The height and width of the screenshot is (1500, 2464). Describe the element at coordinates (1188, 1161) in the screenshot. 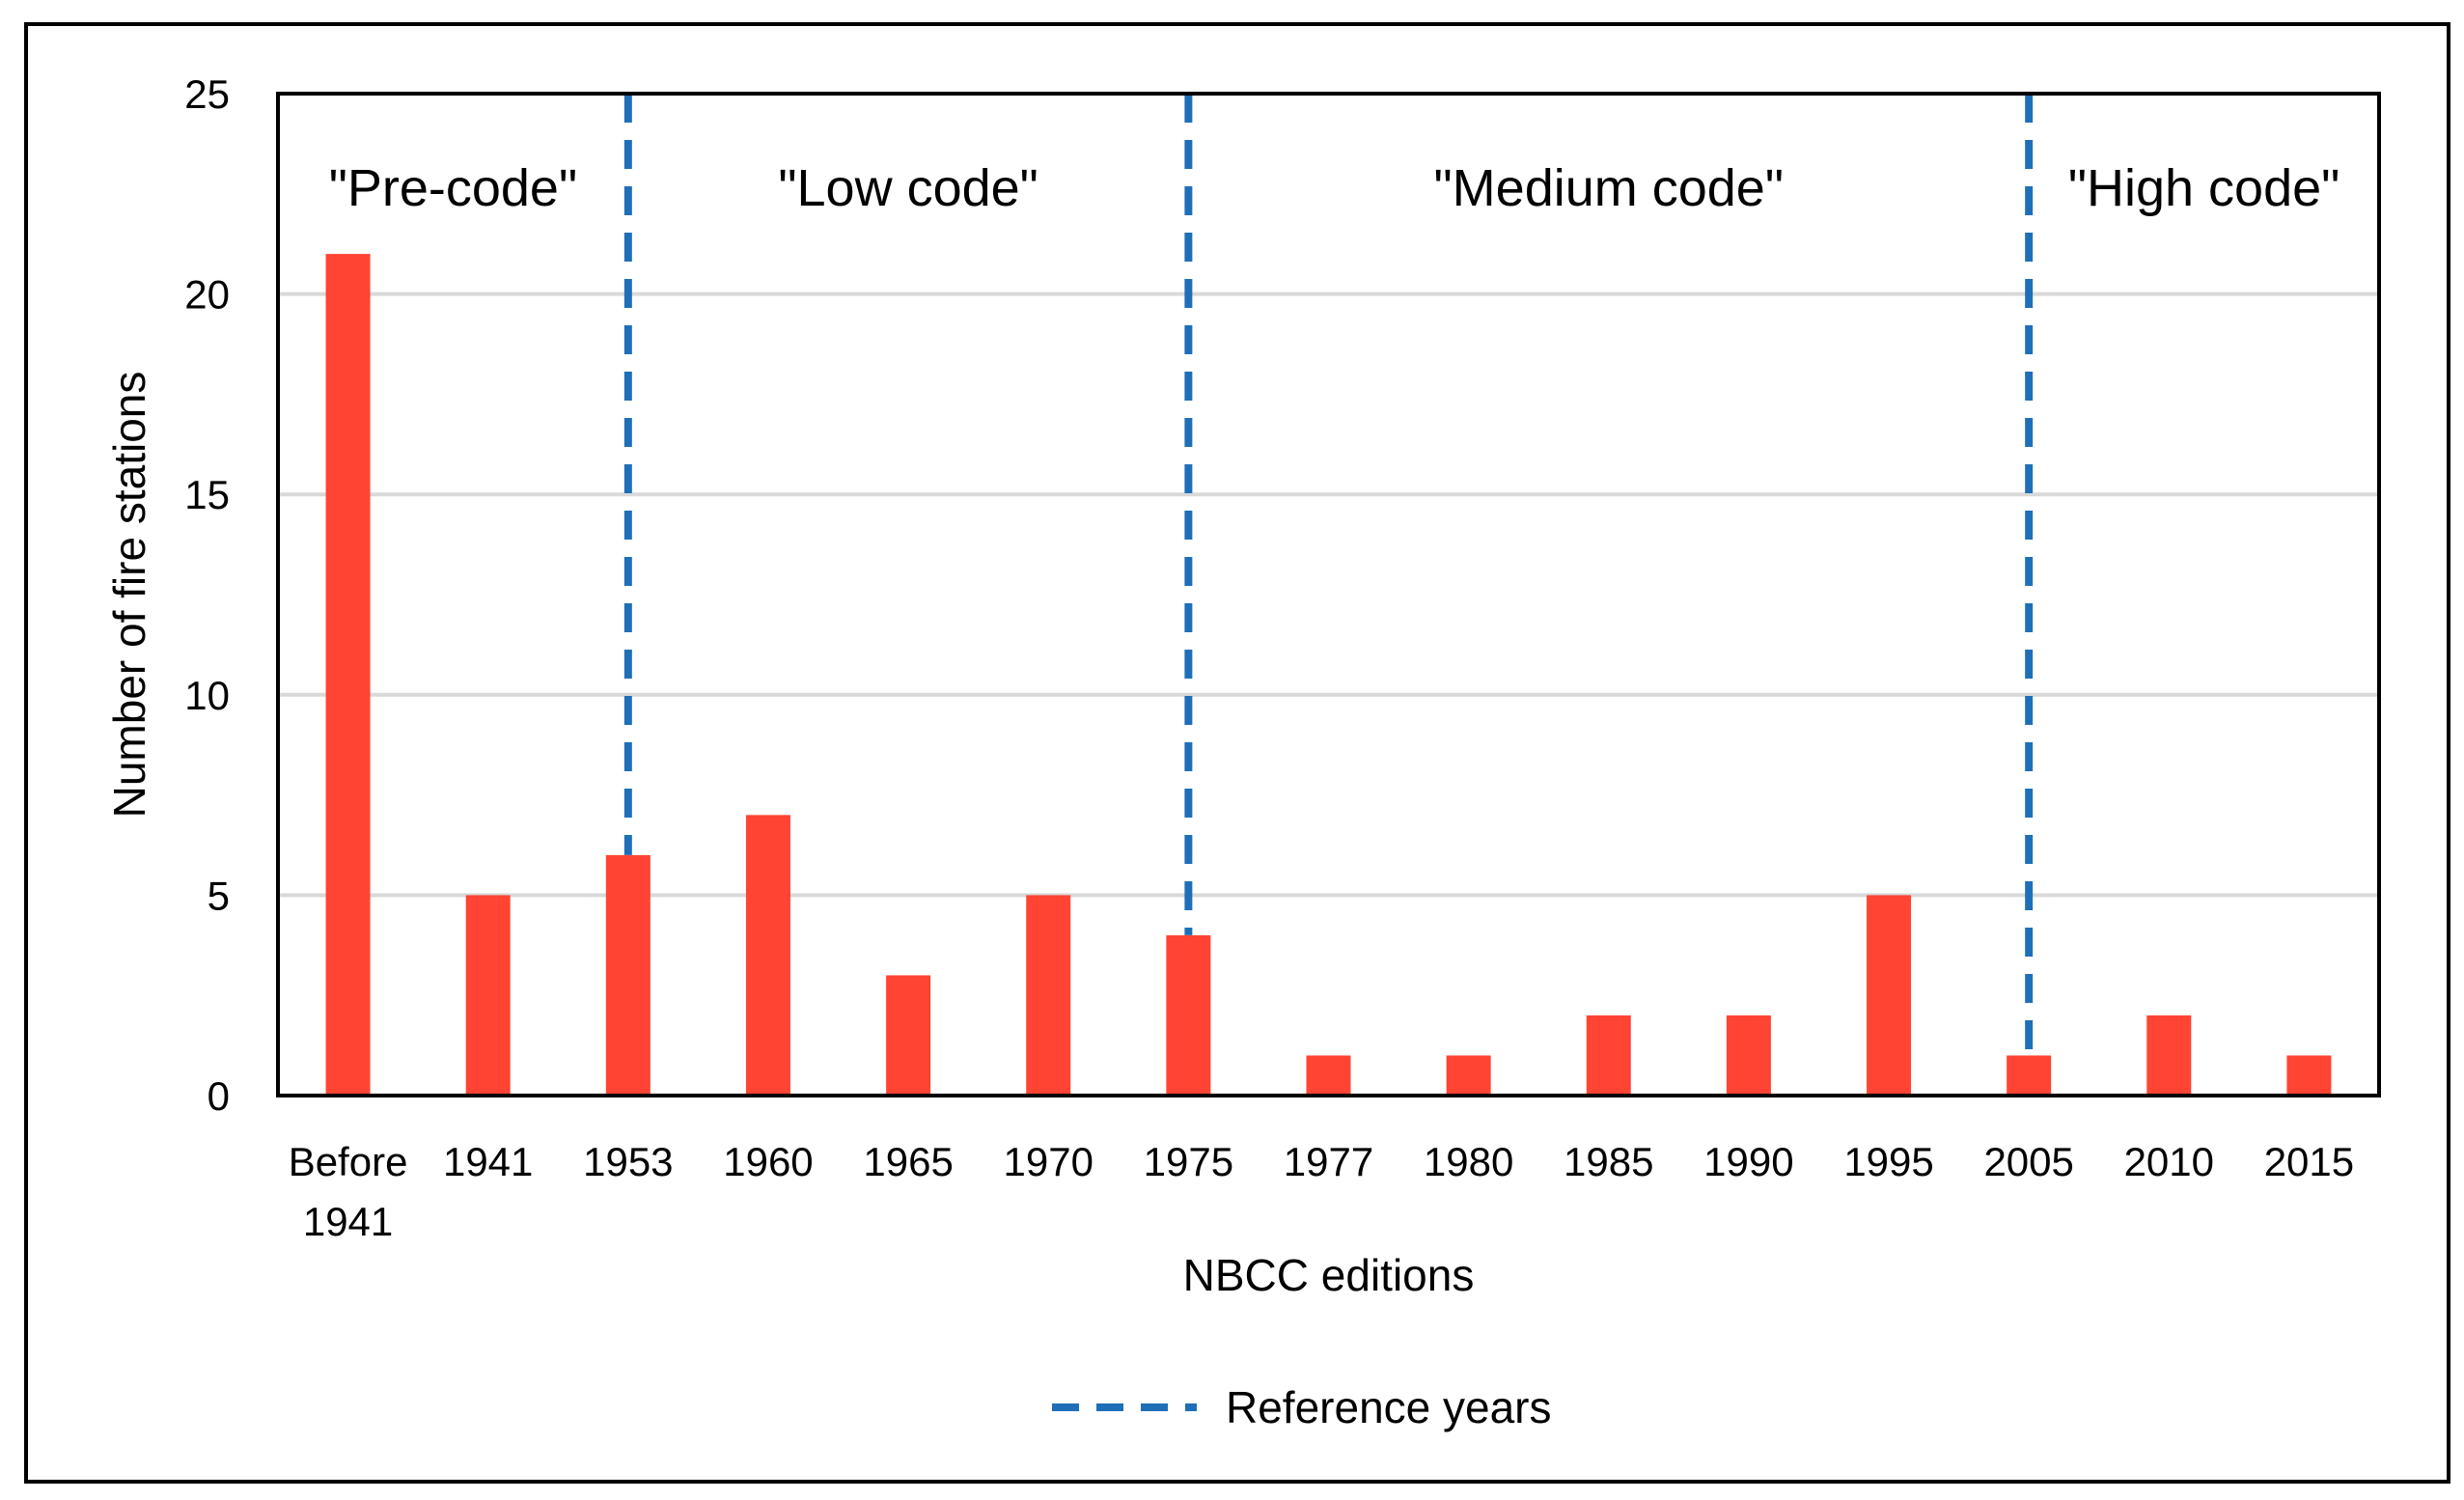

I see `x-tick-label: 1975` at that location.